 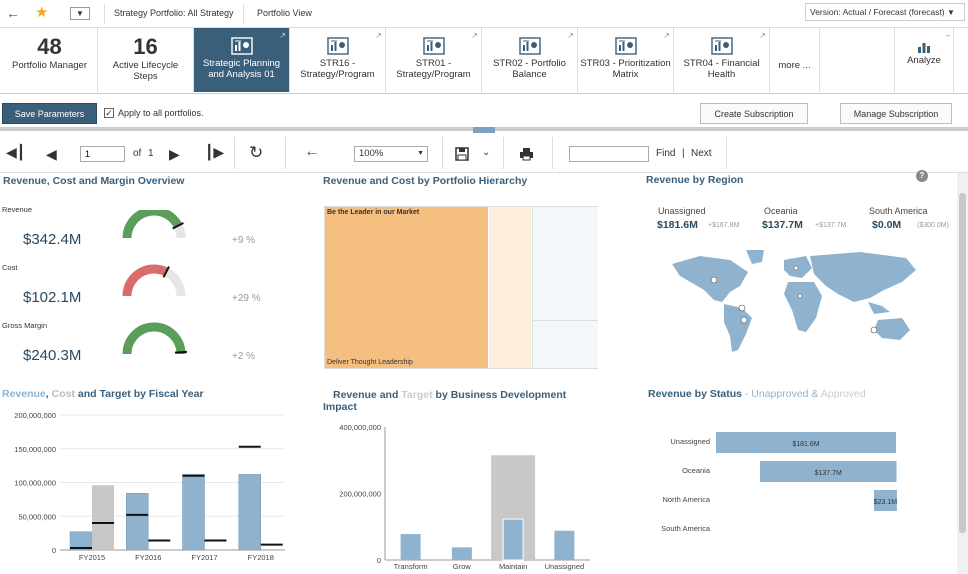 What do you see at coordinates (722, 60) in the screenshot?
I see `tile-str04: ↗ STR04 - Financial Health` at bounding box center [722, 60].